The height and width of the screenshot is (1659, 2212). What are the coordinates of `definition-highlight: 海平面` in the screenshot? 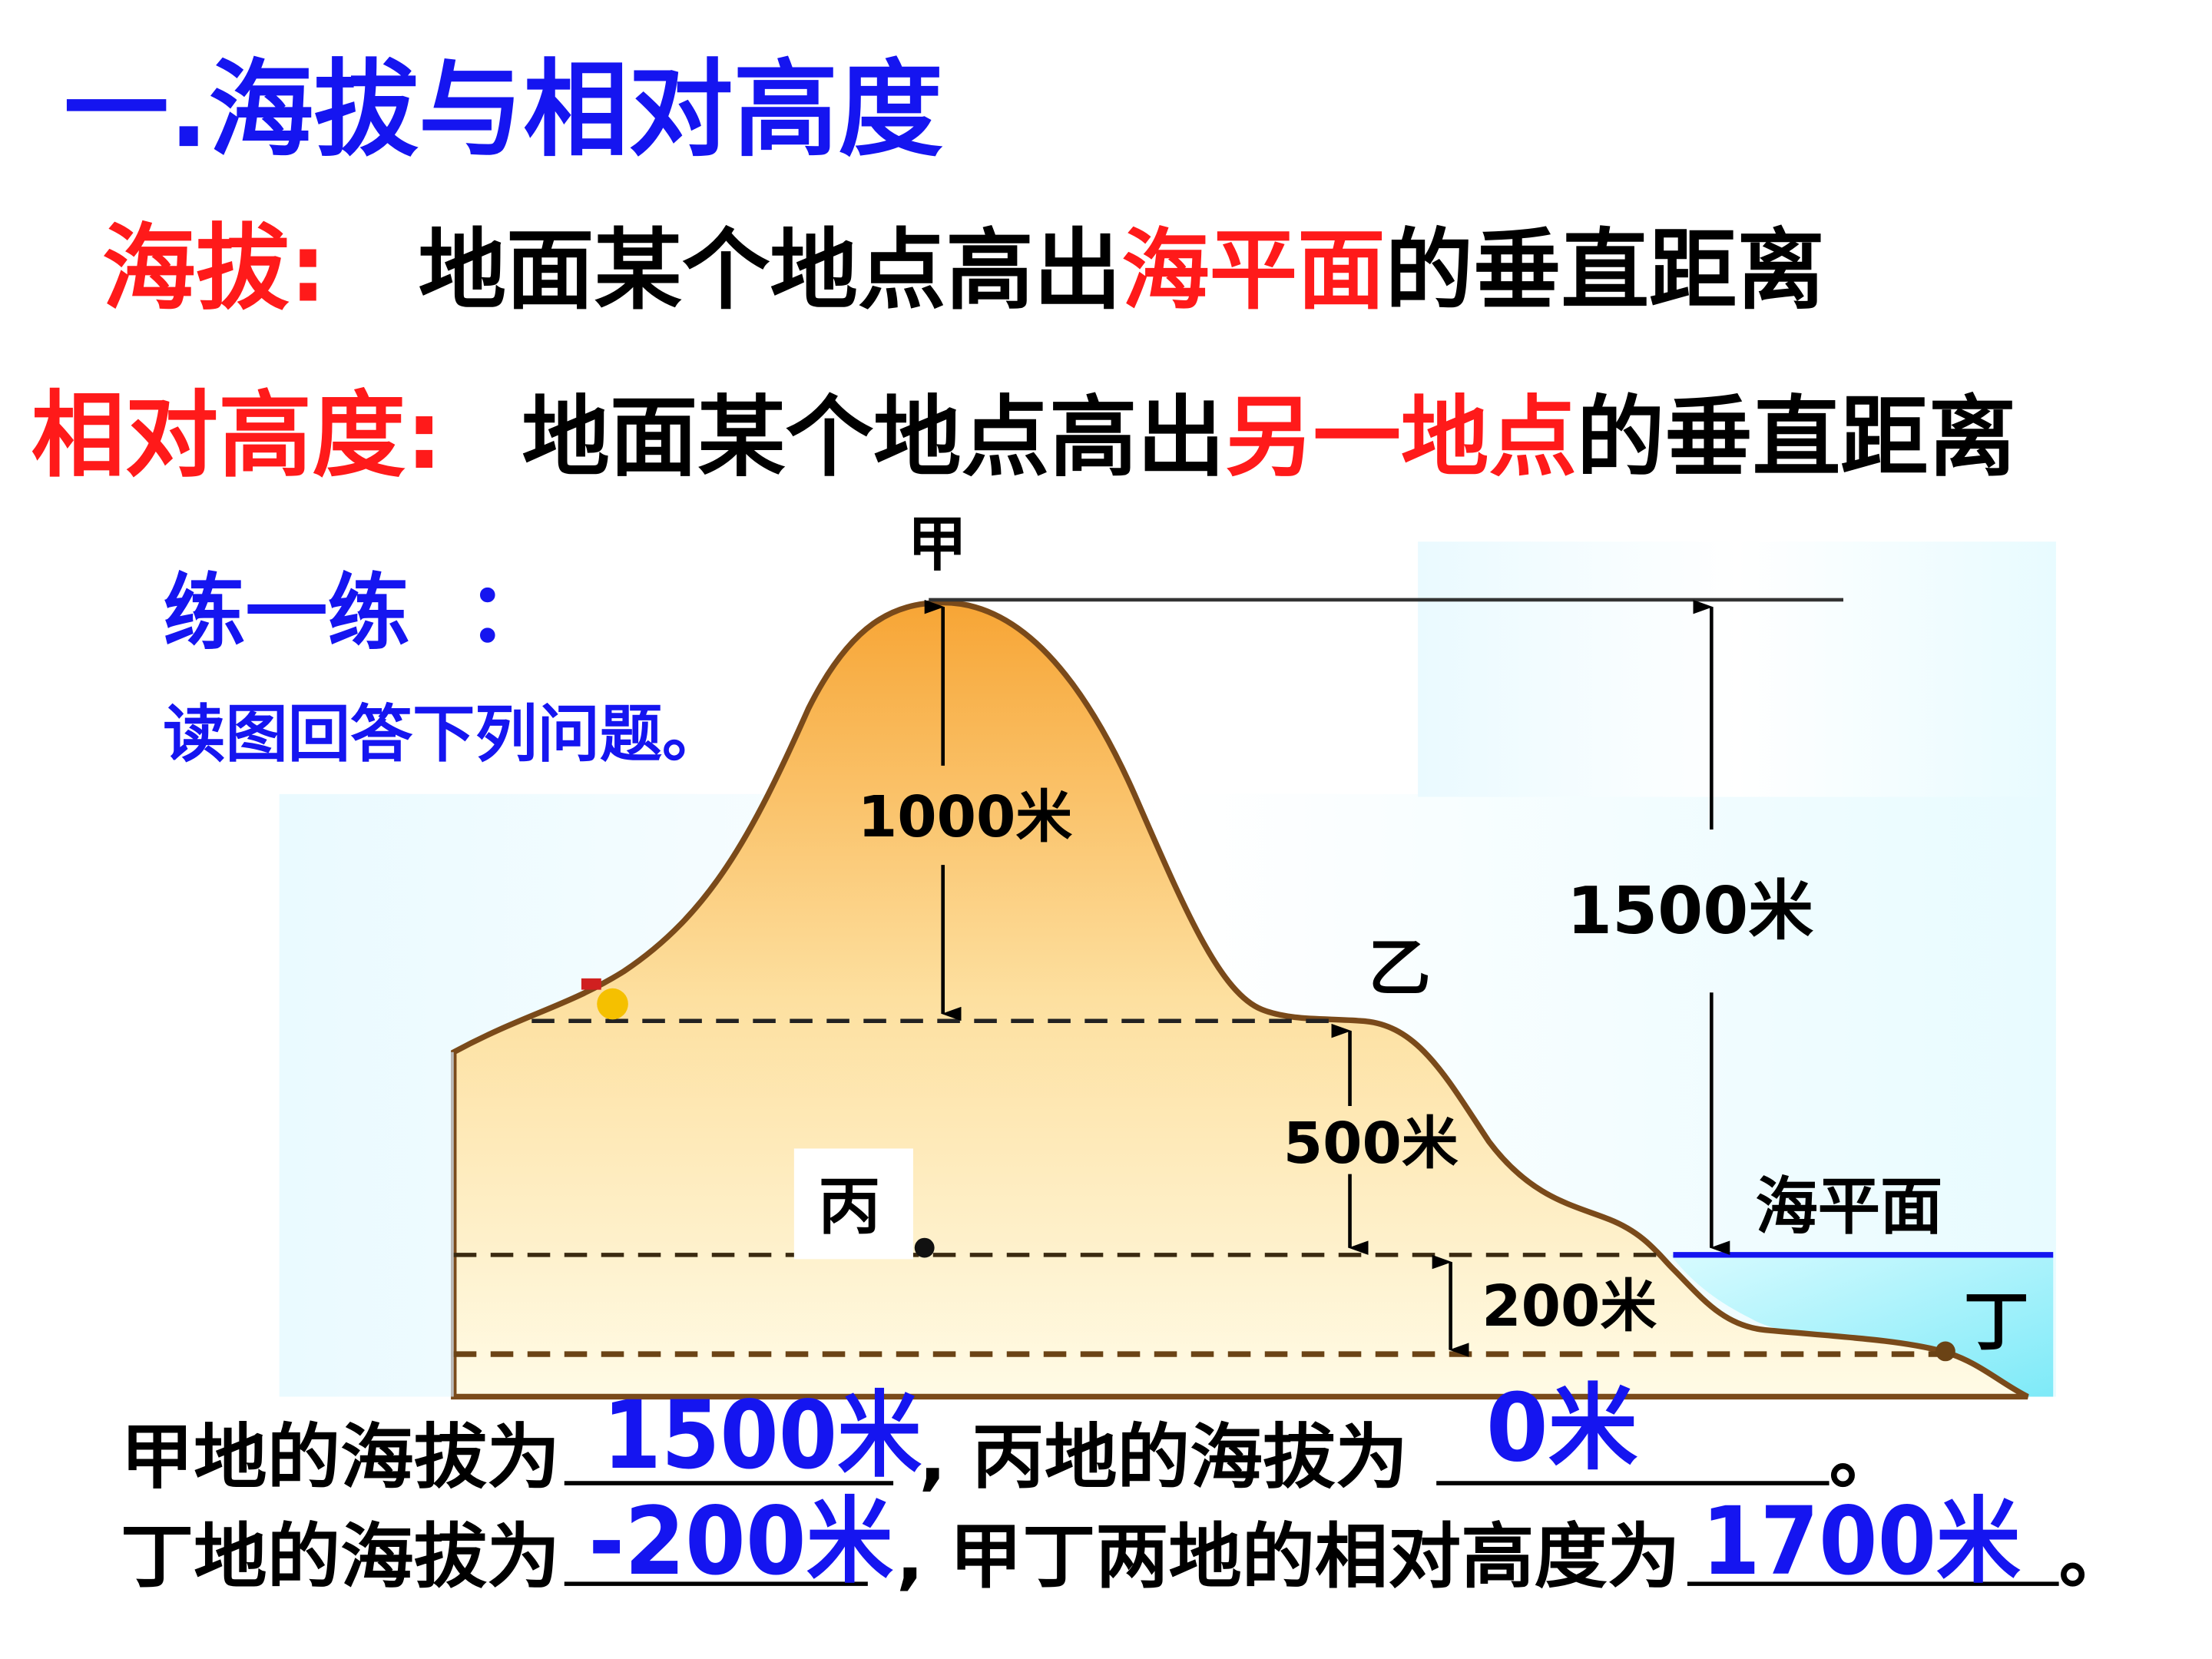 It's located at (1253, 270).